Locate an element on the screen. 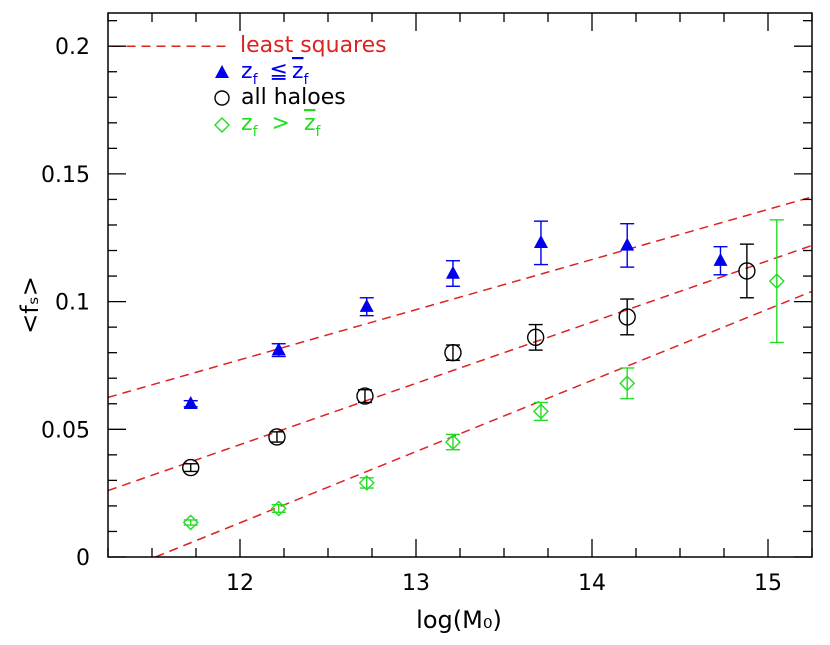 This screenshot has height=645, width=830. legend-label-early-forming: zf ≦ zf is located at coordinates (275, 73).